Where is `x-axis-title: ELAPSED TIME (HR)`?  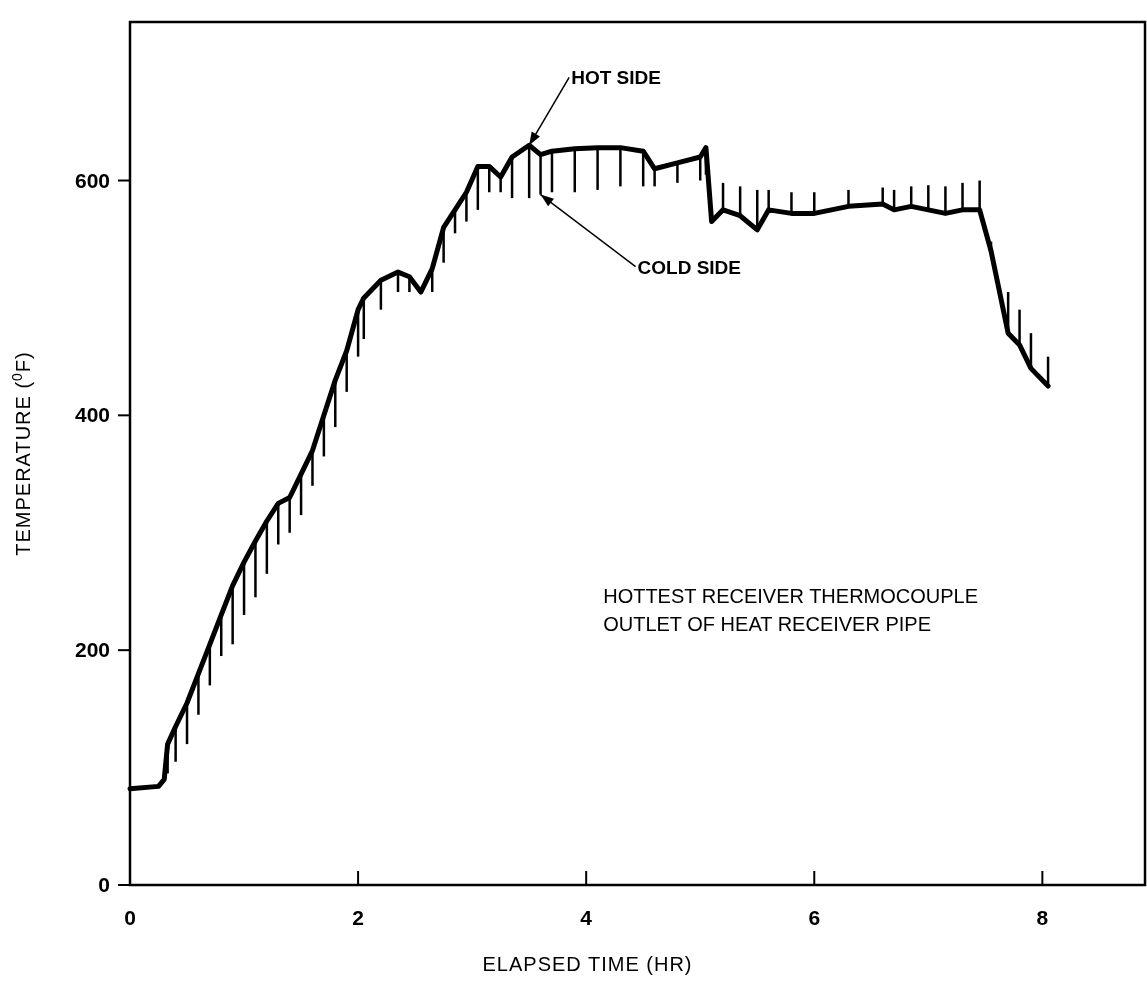
x-axis-title: ELAPSED TIME (HR) is located at coordinates (587, 964).